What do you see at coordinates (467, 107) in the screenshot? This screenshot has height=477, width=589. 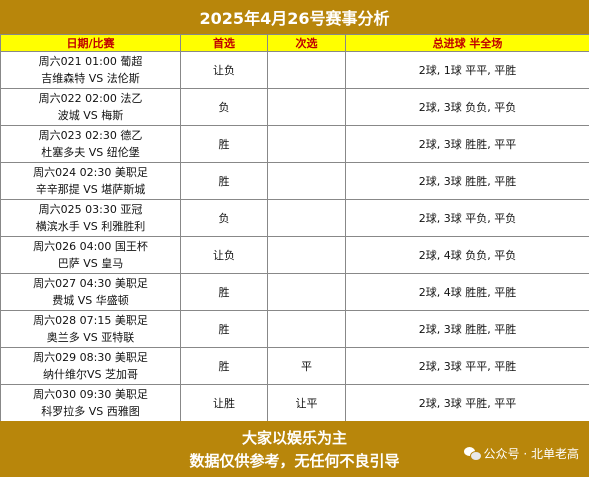 I see `goals-cell: 2球, 3球 负负, 平负` at bounding box center [467, 107].